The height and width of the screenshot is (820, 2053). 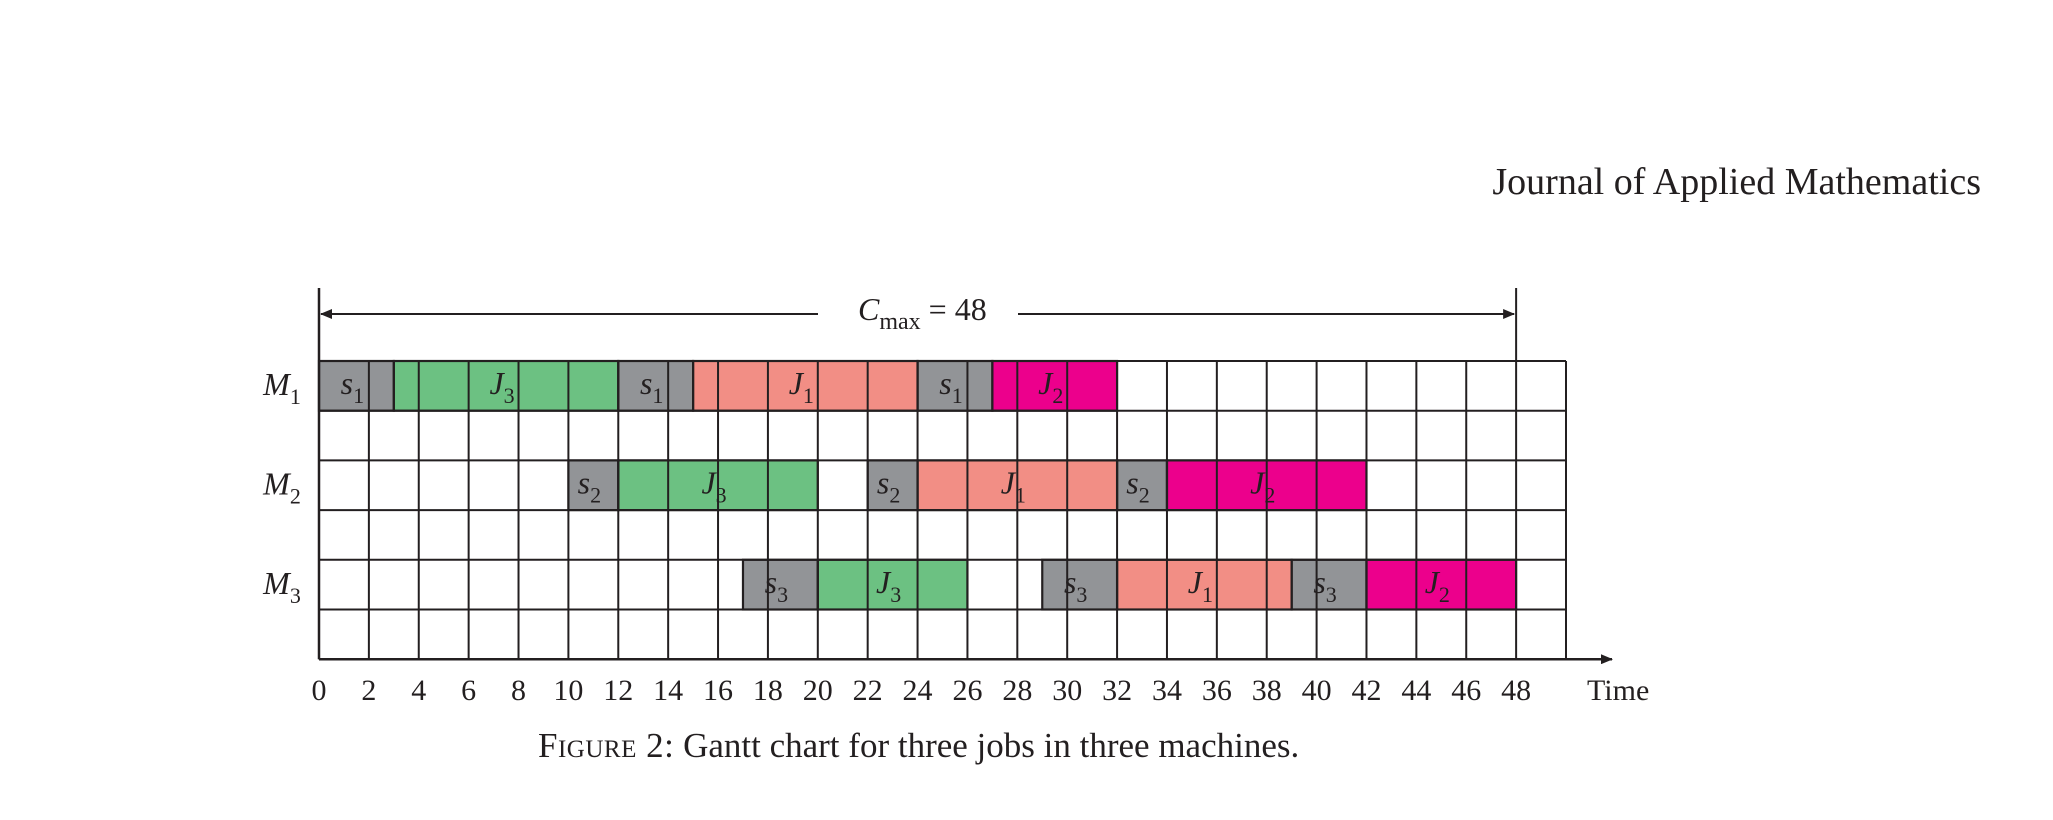 I want to click on x-tick-label: 48, so click(x=1516, y=690).